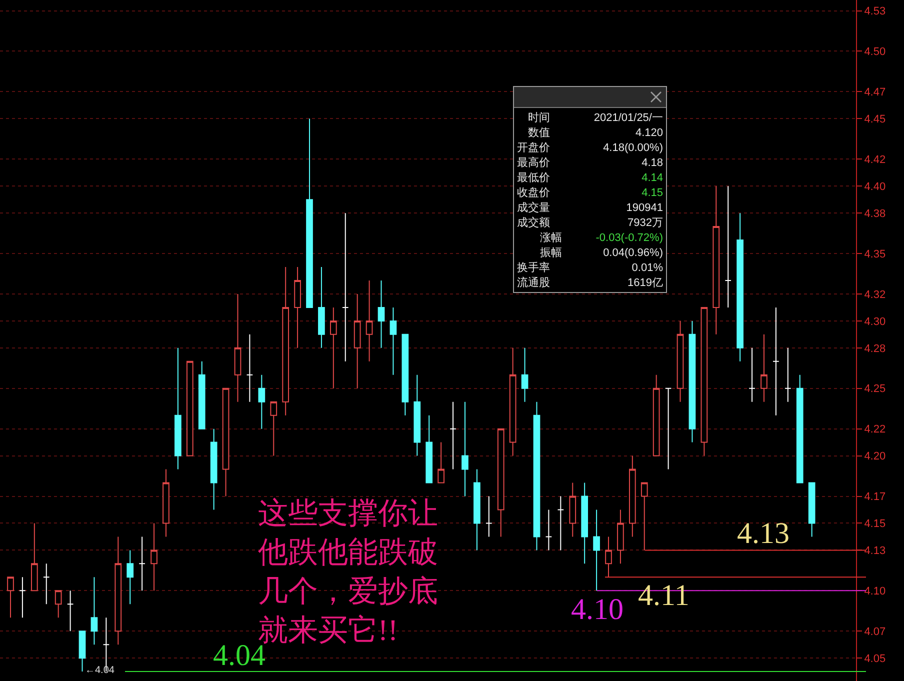 This screenshot has width=904, height=681. Describe the element at coordinates (875, 52) in the screenshot. I see `y-tick-label: 4.50` at that location.